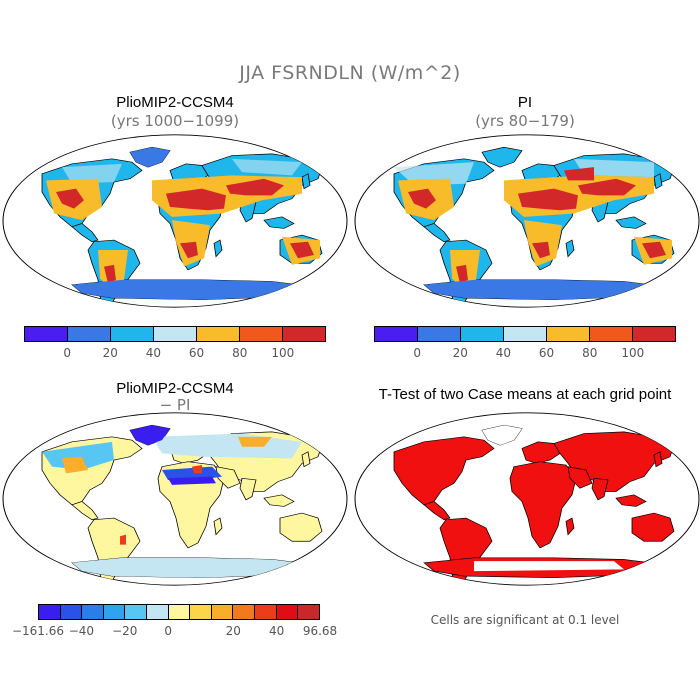 The width and height of the screenshot is (700, 700). I want to click on panel-1-title: PlioMIP2-CCSM4, so click(175, 102).